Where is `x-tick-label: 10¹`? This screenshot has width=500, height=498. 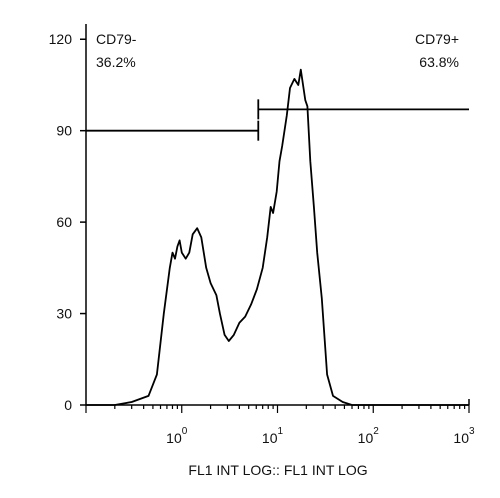 x-tick-label: 10¹ is located at coordinates (273, 436).